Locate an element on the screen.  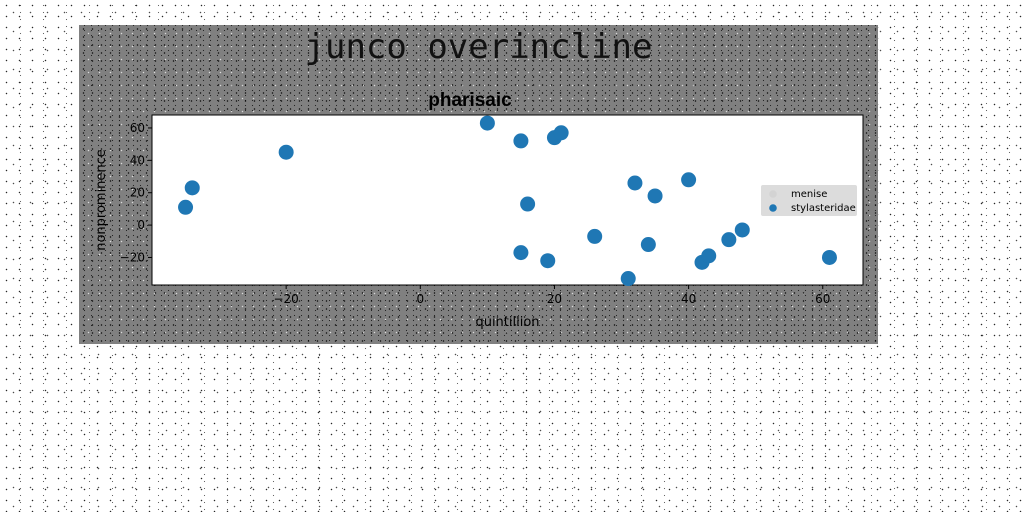
chart-title: pharisaic is located at coordinates (470, 100).